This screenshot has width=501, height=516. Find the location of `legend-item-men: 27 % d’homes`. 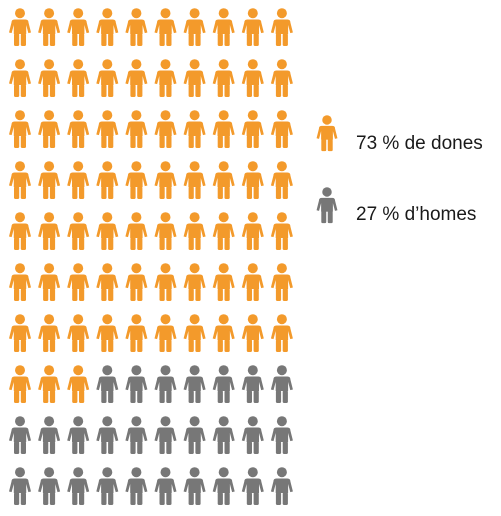

legend-item-men: 27 % d’homes is located at coordinates (396, 206).